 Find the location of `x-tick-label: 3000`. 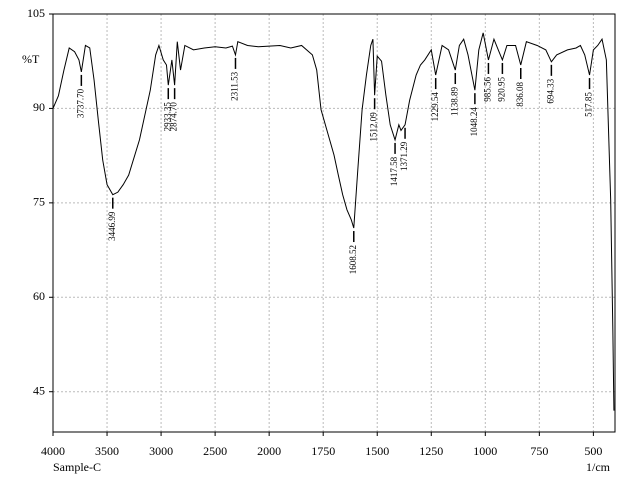

x-tick-label: 3000 is located at coordinates (161, 451).